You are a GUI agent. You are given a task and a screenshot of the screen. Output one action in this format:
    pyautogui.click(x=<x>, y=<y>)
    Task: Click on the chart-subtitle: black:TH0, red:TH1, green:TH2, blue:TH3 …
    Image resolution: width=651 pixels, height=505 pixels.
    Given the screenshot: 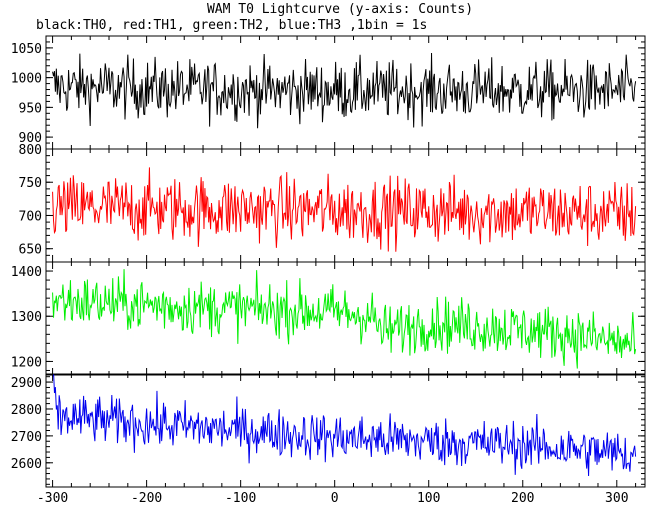 What is the action you would take?
    pyautogui.click(x=231, y=25)
    